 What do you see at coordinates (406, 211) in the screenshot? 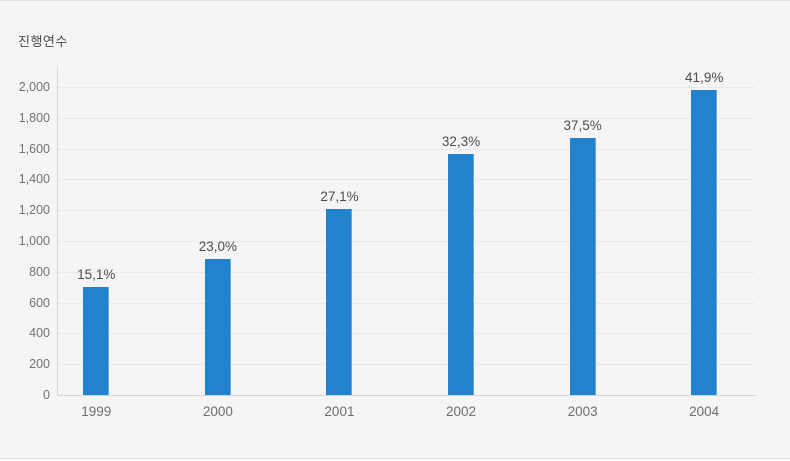
I see `gridline-1,200` at bounding box center [406, 211].